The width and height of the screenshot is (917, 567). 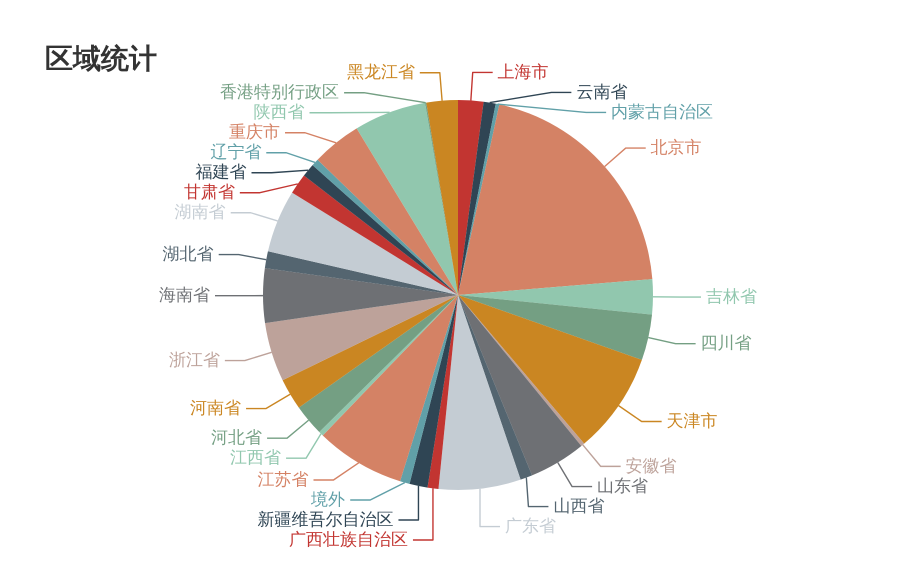 What do you see at coordinates (348, 540) in the screenshot?
I see `slice-label: 广西壮族自治区` at bounding box center [348, 540].